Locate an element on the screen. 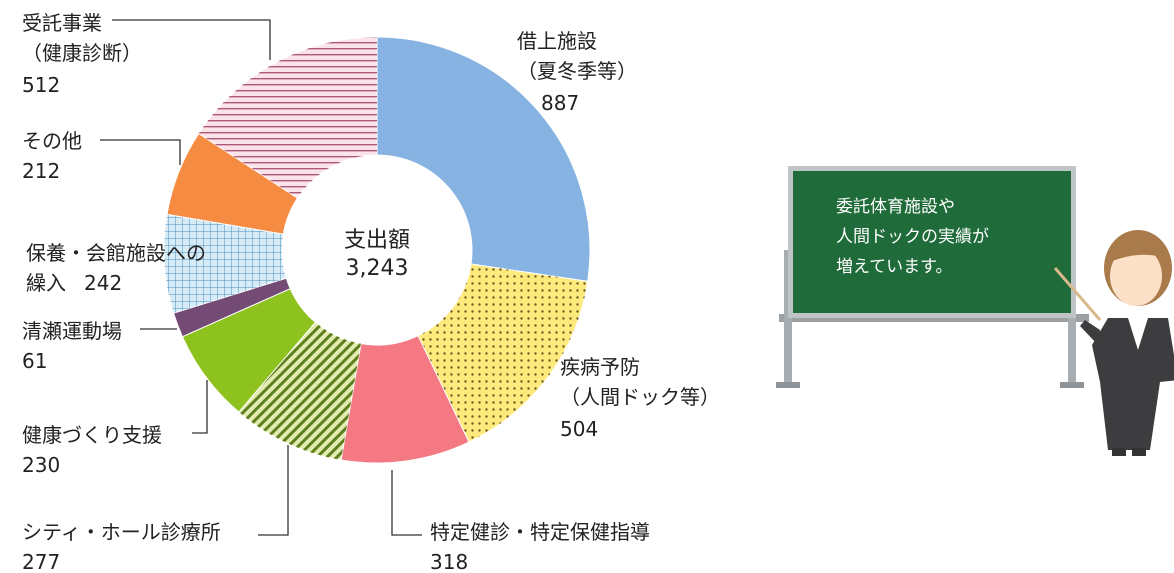 The height and width of the screenshot is (573, 1174). category-label: 疾病予防 （人間ドック等） is located at coordinates (640, 382).